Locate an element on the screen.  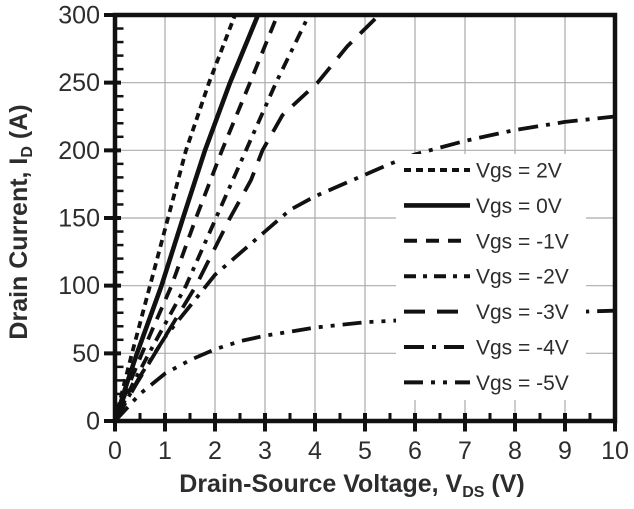
x-tick-label: 8 is located at coordinates (515, 451).